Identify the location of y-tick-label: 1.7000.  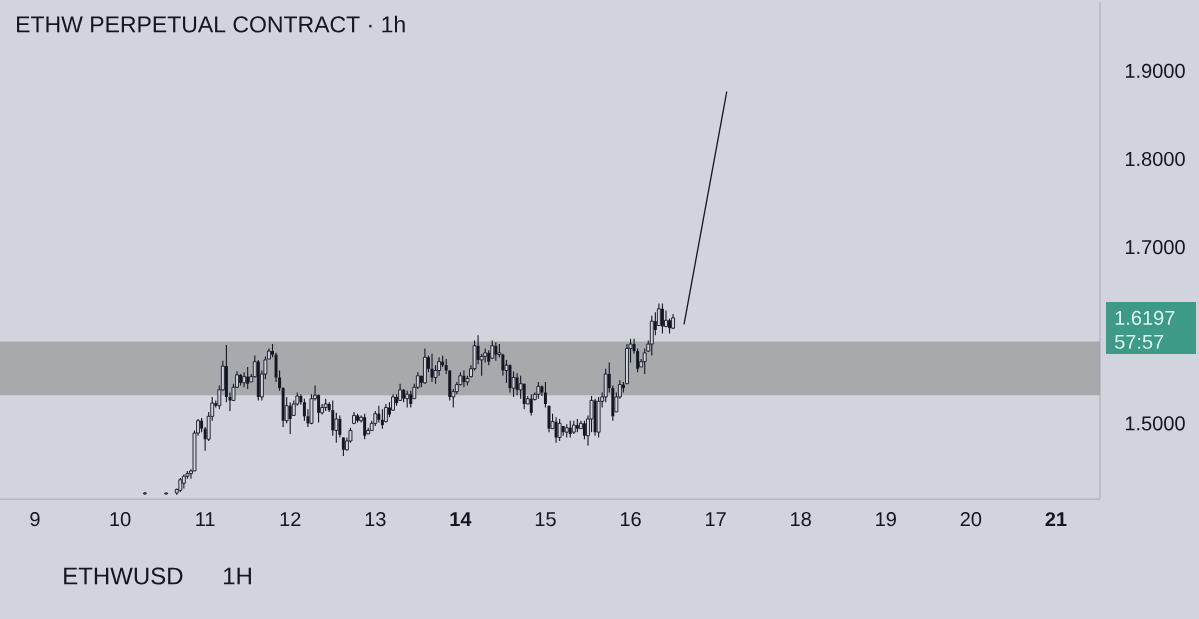
(1155, 247).